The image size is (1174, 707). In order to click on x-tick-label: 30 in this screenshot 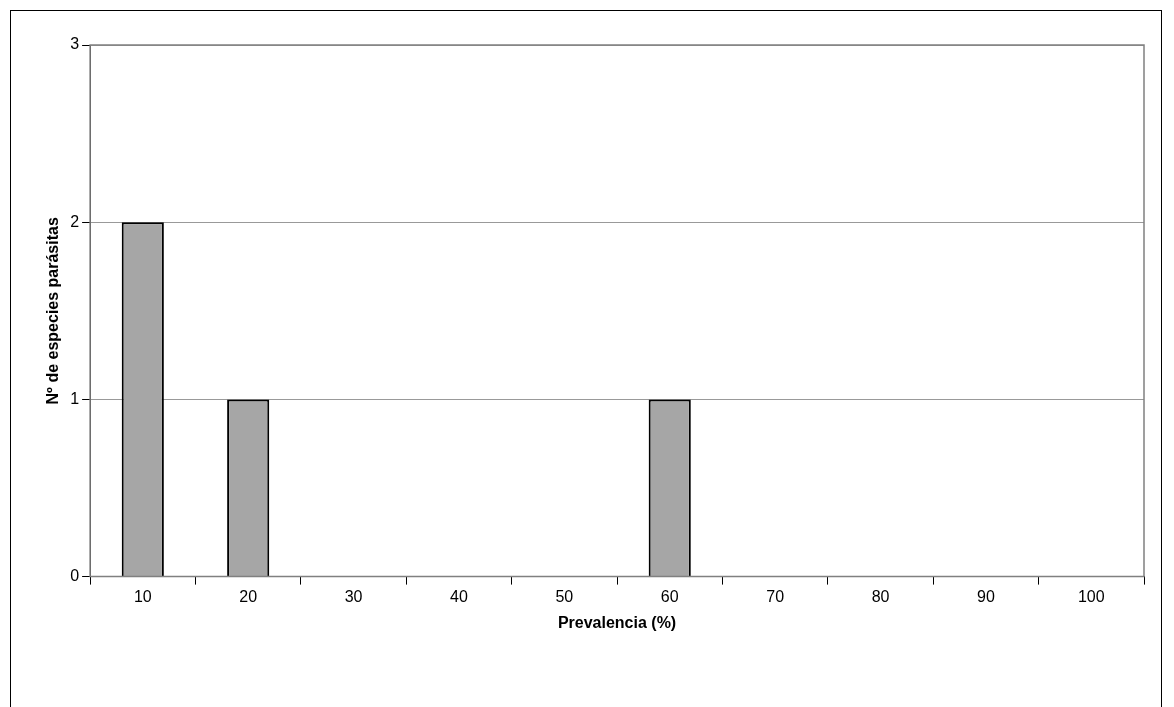, I will do `click(353, 596)`.